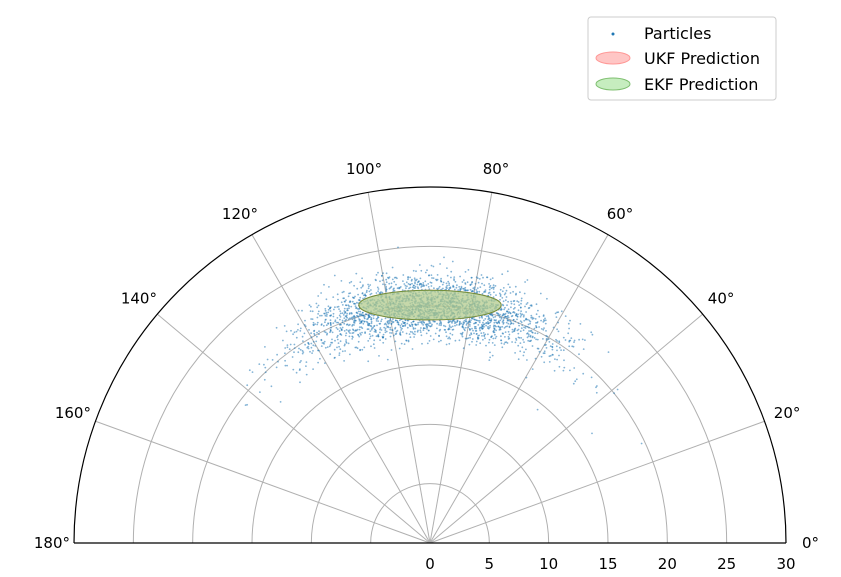 This screenshot has width=841, height=577. I want to click on theta-tick-label: 100°, so click(364, 169).